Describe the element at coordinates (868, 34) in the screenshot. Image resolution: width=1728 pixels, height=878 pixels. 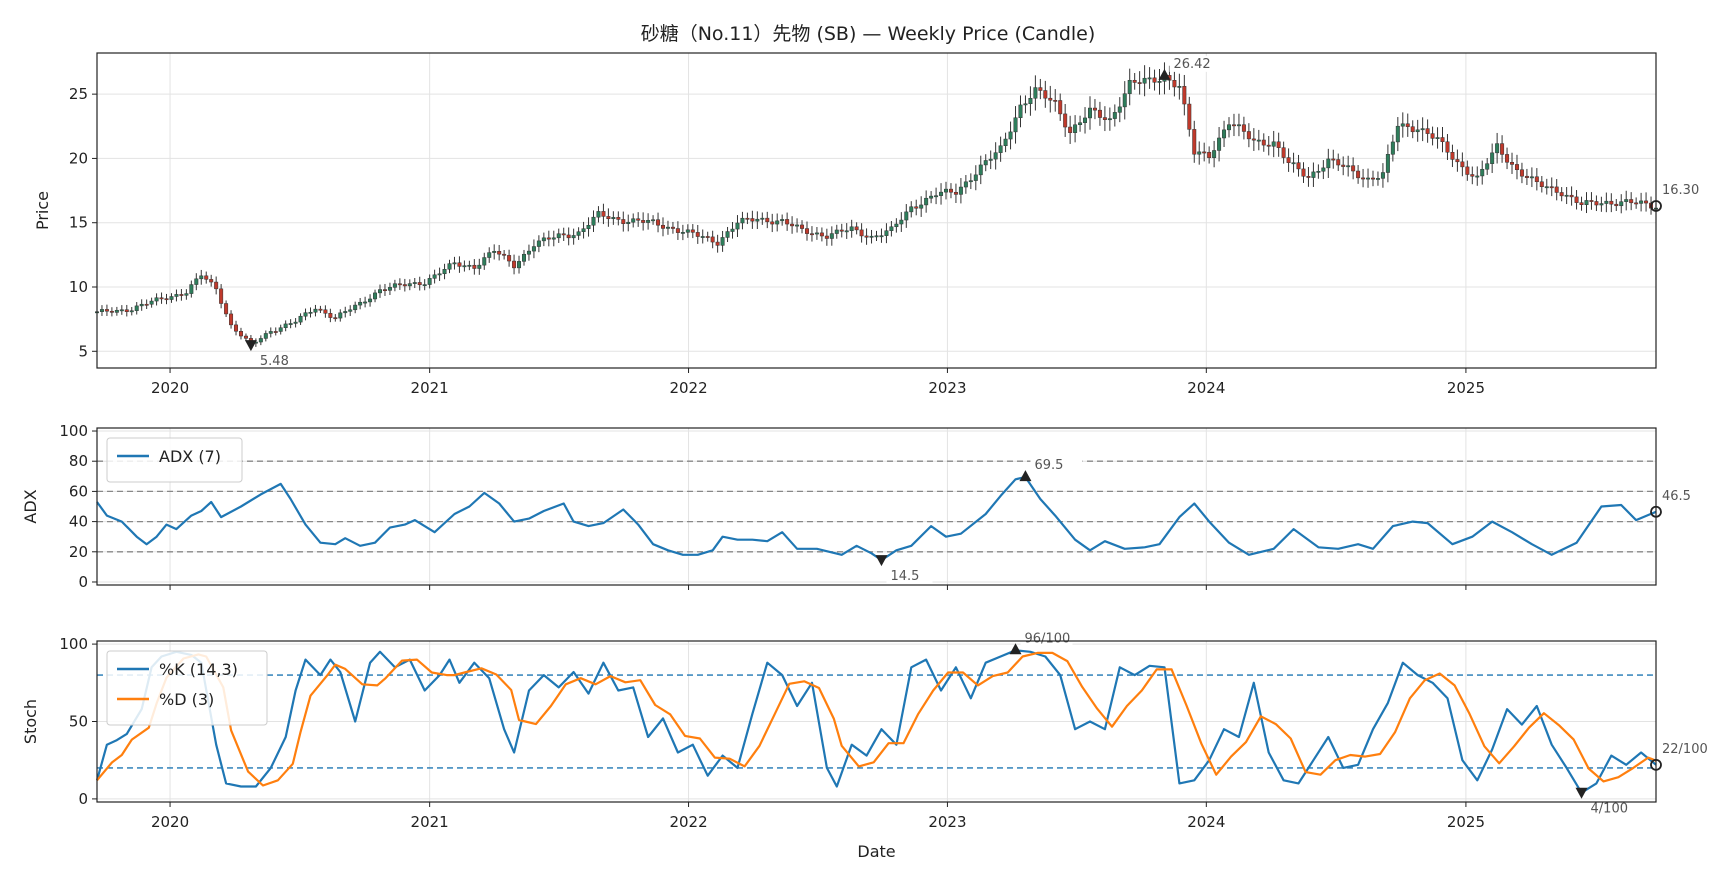
I see `chart-title: 砂糖（No.11）先物 (SB) — Weekly Price (Candle)` at that location.